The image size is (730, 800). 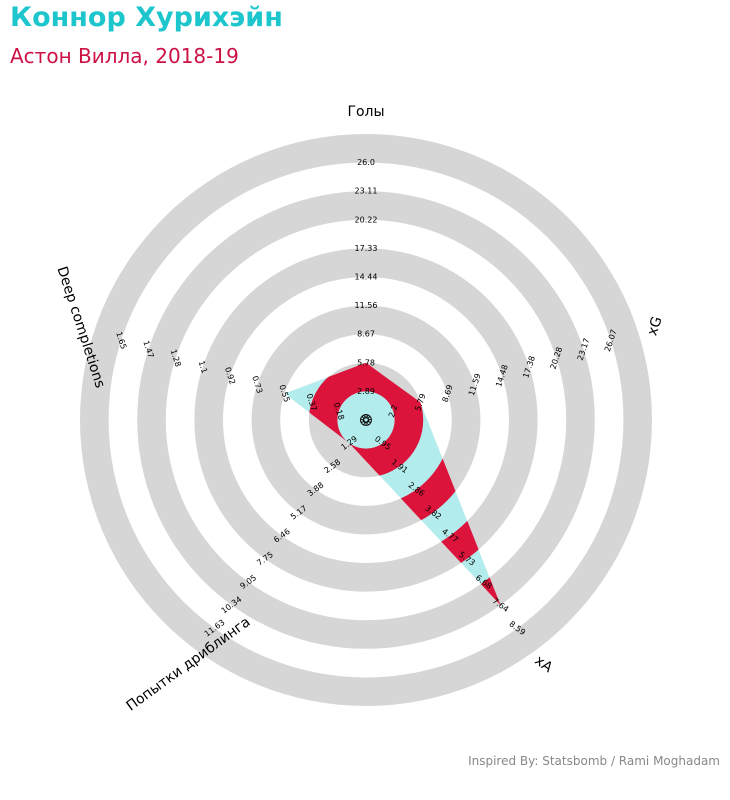 What do you see at coordinates (393, 411) in the screenshot?
I see `radar-tick-label: 2.2` at bounding box center [393, 411].